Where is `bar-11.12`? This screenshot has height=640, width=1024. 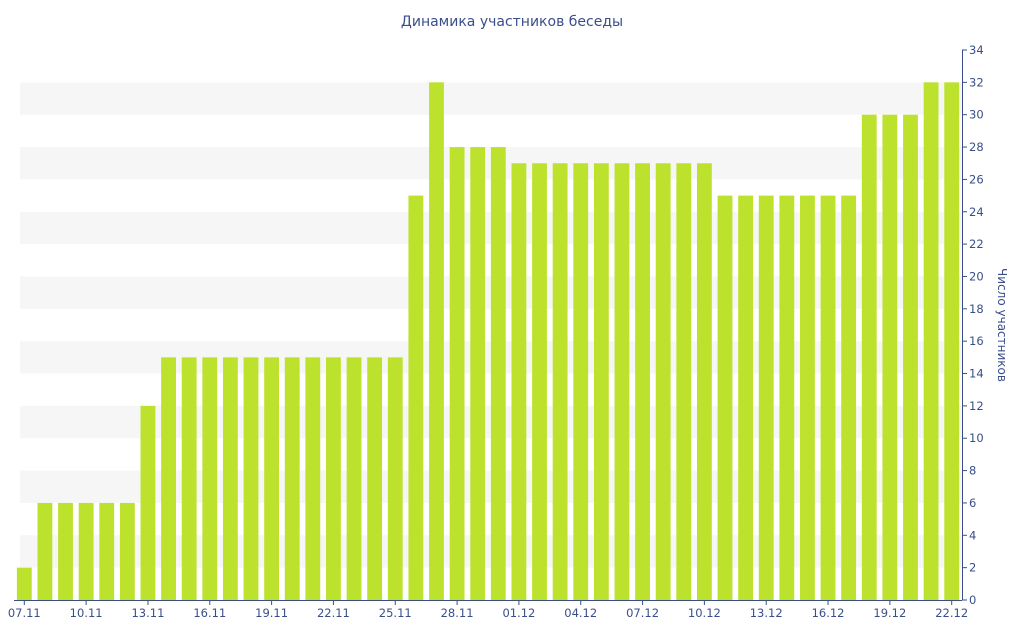
bar-11.12 is located at coordinates (725, 397).